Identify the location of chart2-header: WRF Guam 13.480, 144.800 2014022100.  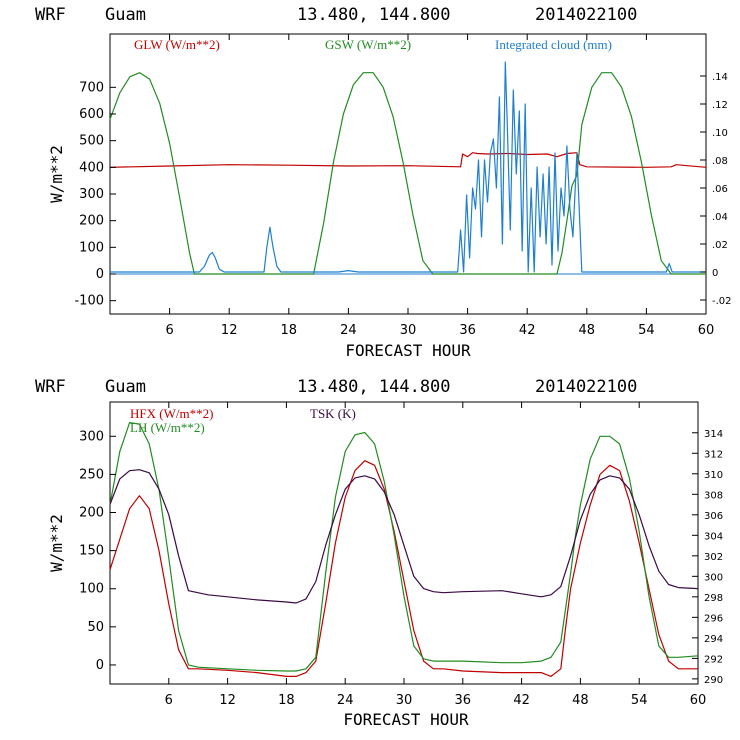
(336, 387).